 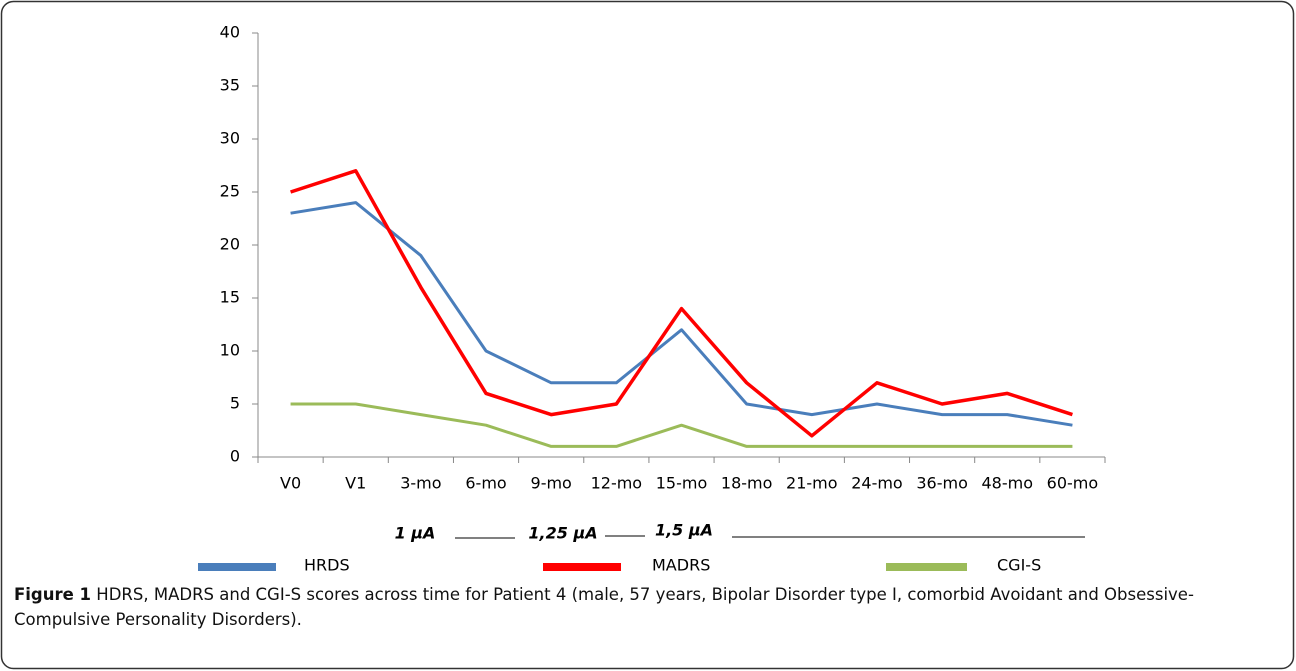 What do you see at coordinates (617, 483) in the screenshot?
I see `x-tick-label: 12-mo` at bounding box center [617, 483].